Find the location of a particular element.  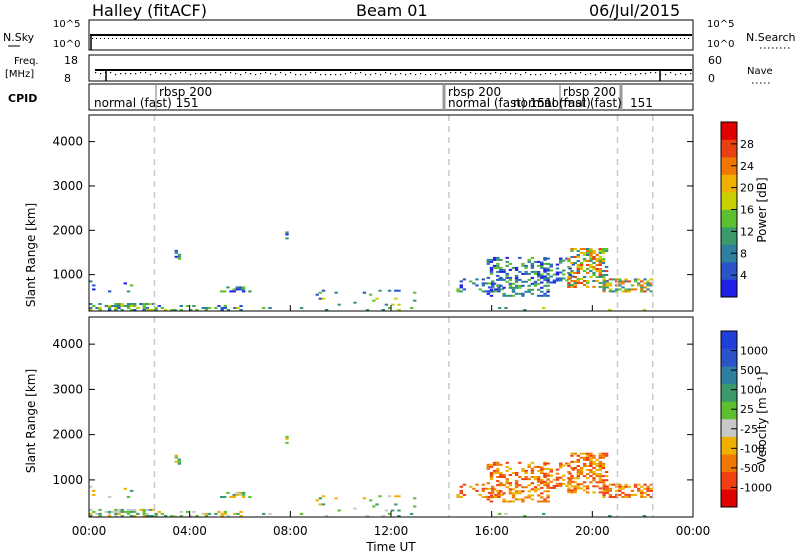

y-tick-label: 3000 is located at coordinates (67, 186).